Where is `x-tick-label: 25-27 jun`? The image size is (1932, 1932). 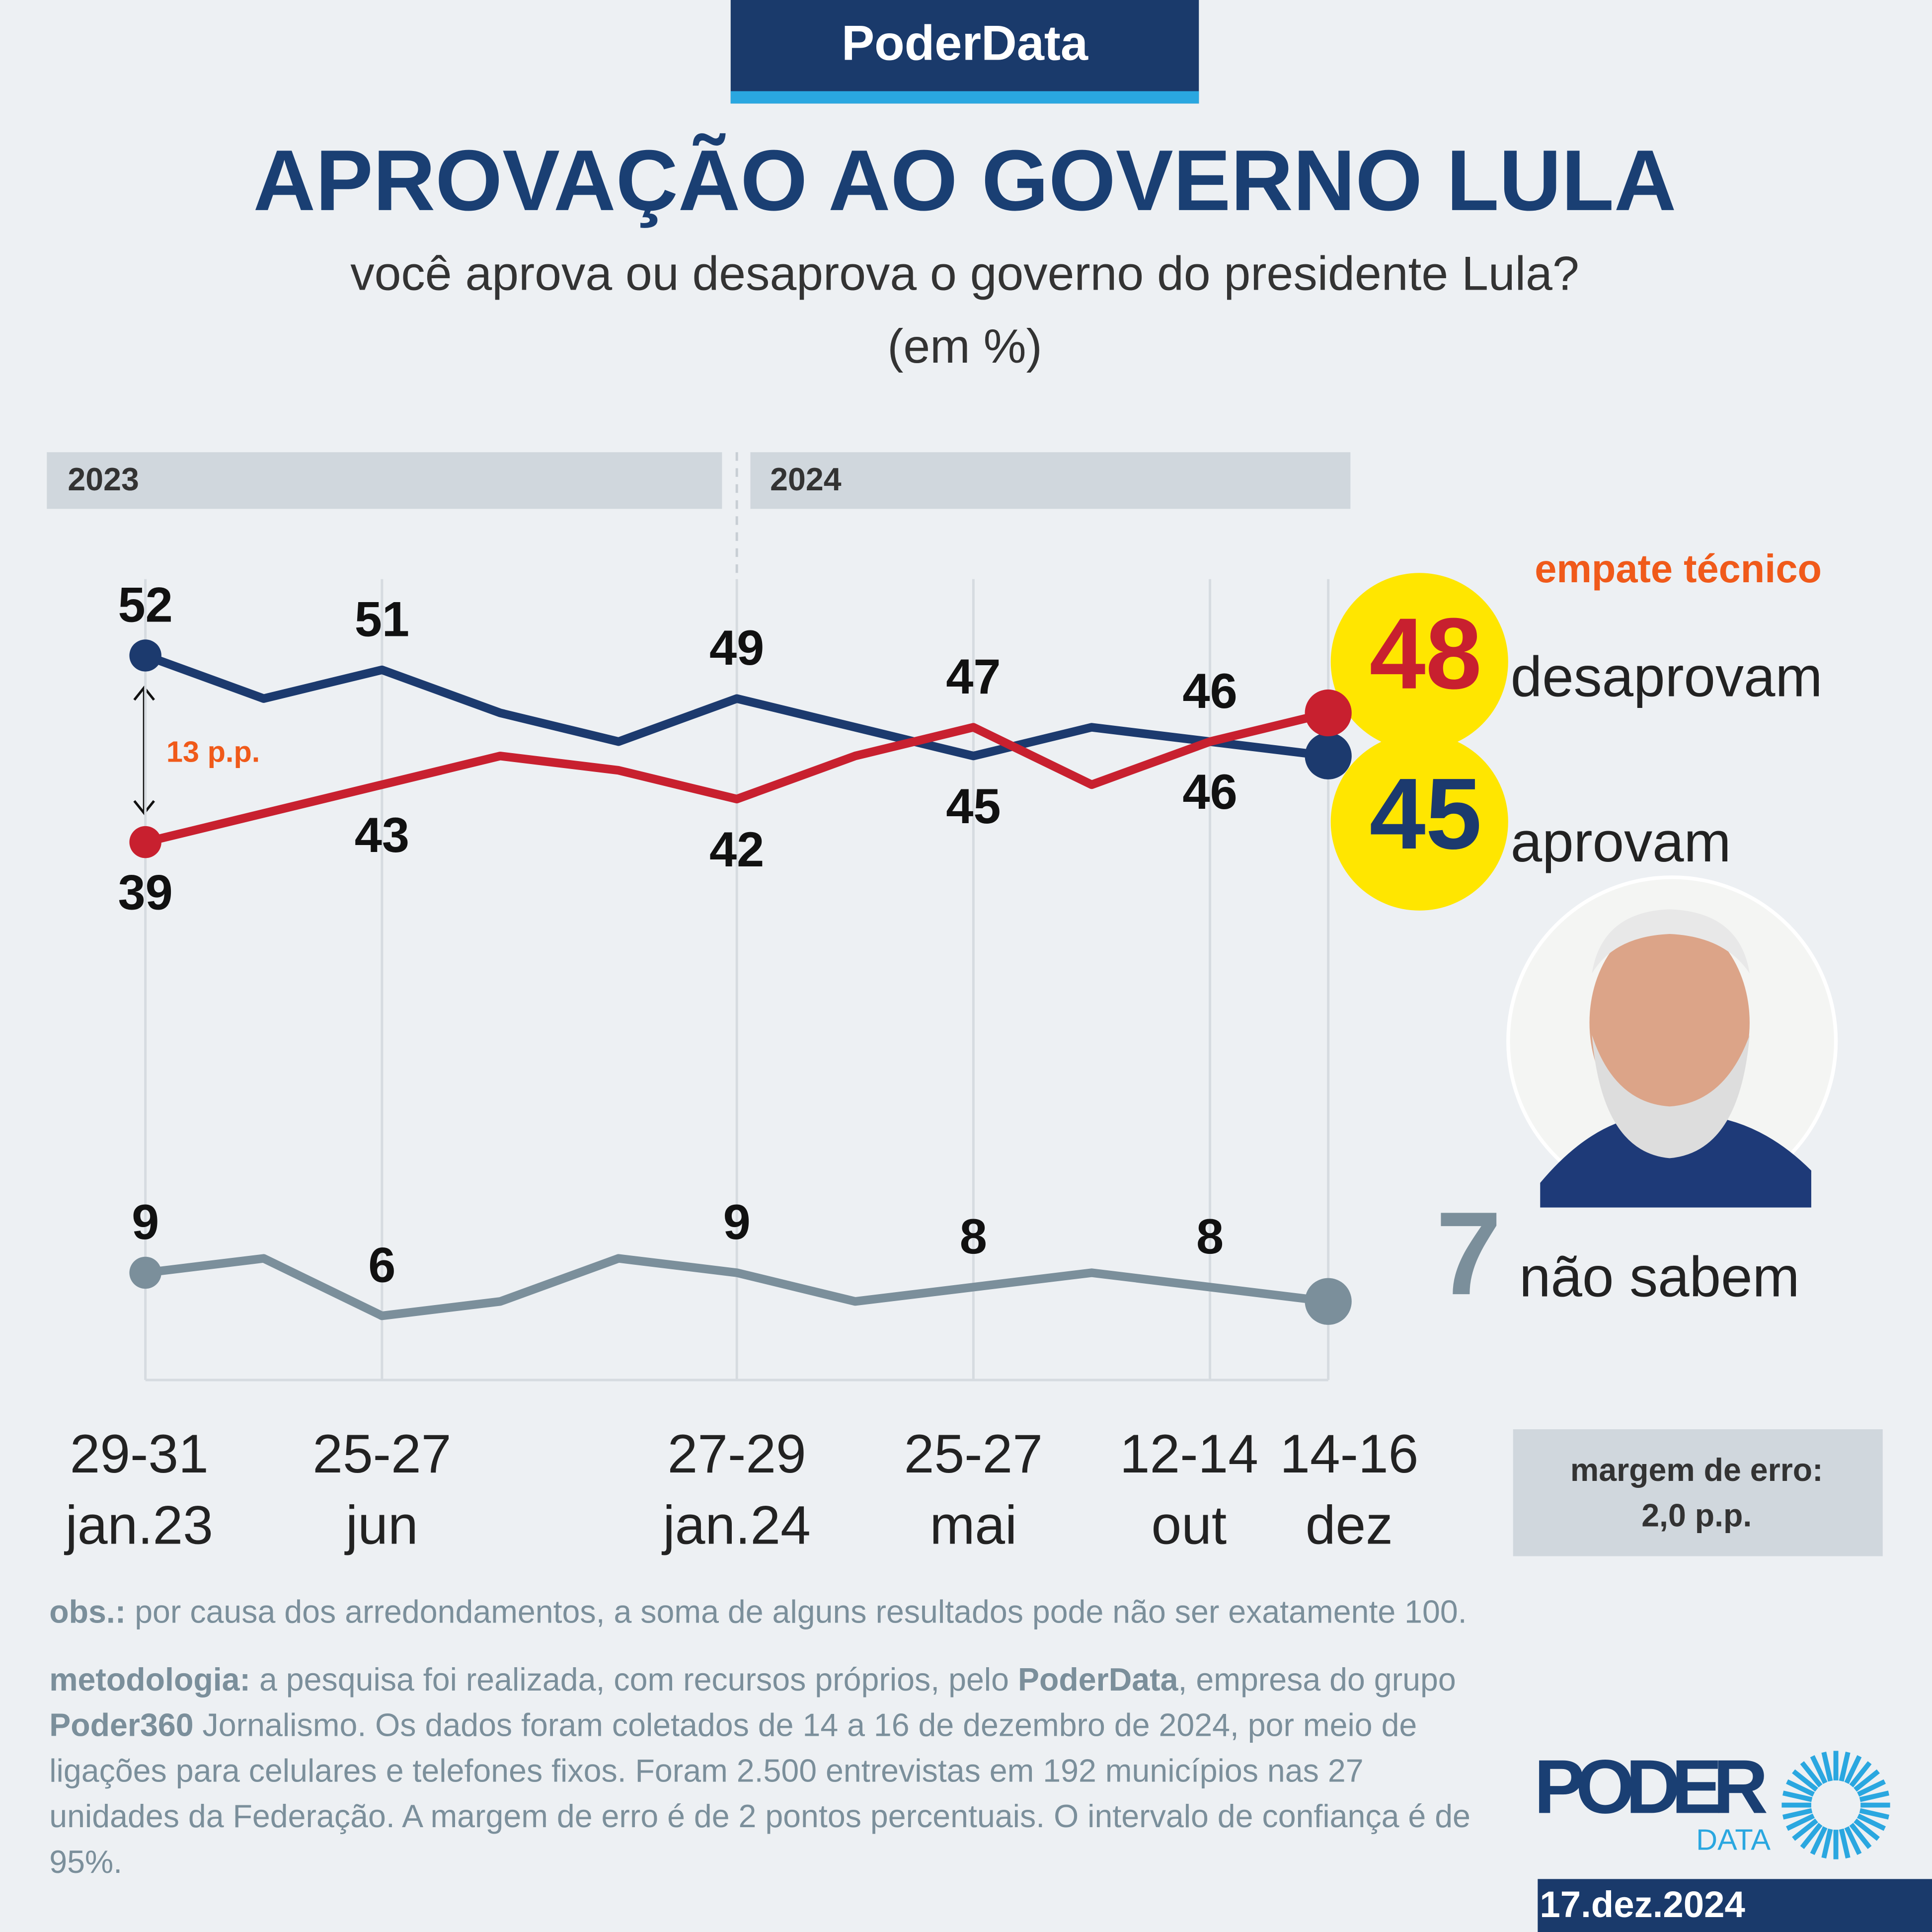
x-tick-label: 25-27 jun is located at coordinates (382, 1490).